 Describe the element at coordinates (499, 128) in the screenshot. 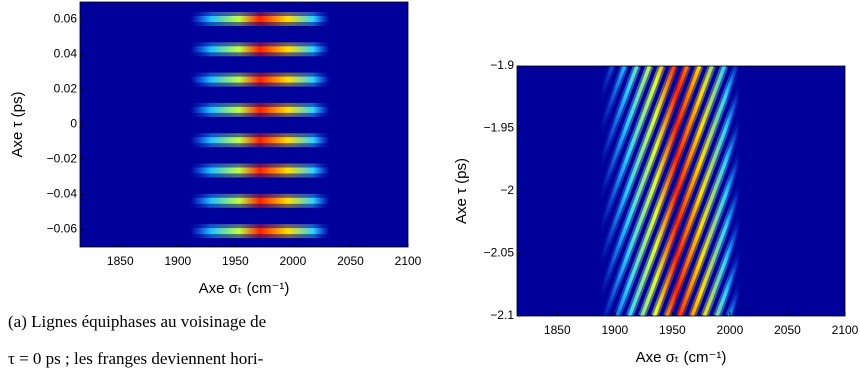

I see `y-tick-label: −1.95` at that location.